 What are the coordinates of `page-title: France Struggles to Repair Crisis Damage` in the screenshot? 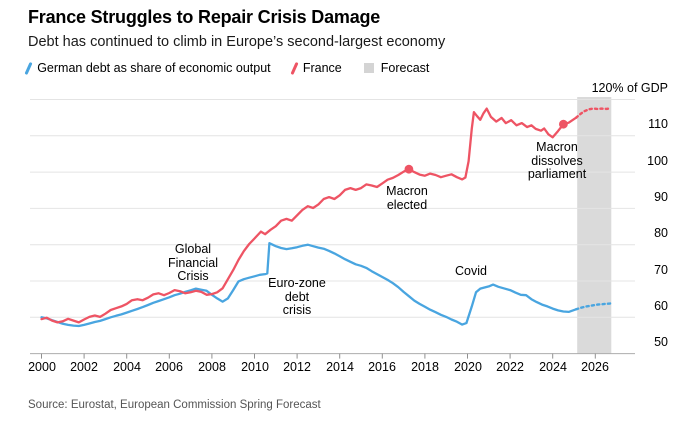 It's located at (204, 17).